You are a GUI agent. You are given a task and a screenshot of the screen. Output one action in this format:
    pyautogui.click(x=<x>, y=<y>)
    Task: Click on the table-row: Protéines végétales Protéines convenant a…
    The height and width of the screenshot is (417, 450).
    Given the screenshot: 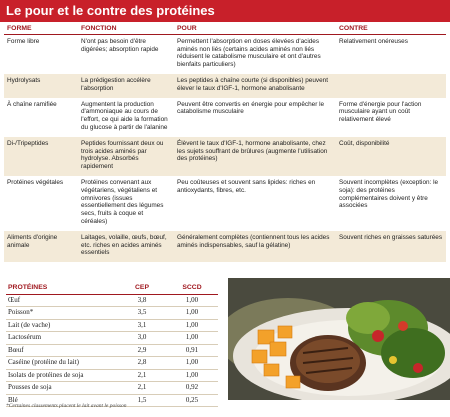 What is the action you would take?
    pyautogui.click(x=225, y=203)
    